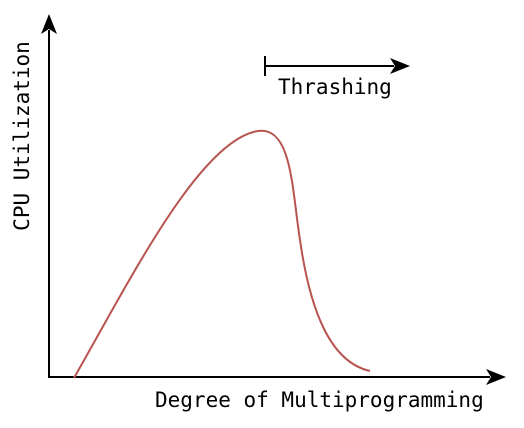 The image size is (524, 428). Describe the element at coordinates (22, 136) in the screenshot. I see `y-axis-label: CPU Utilization` at that location.